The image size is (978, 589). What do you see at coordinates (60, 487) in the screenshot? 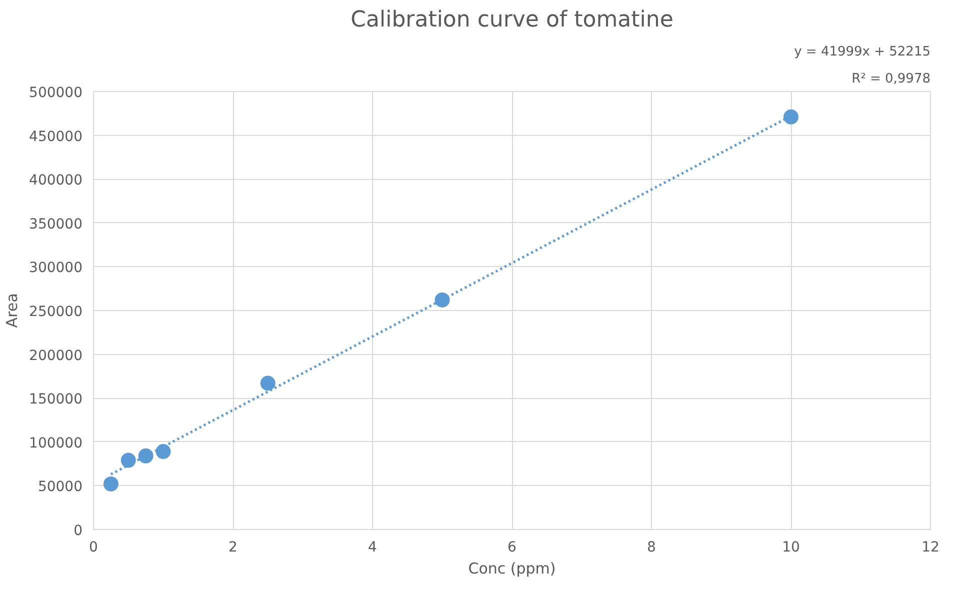
I see `y-tick-label: 50000` at bounding box center [60, 487].